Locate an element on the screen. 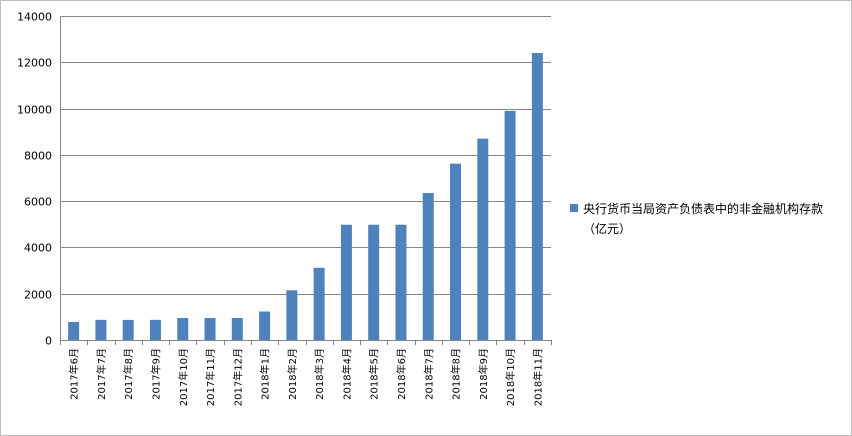 The width and height of the screenshot is (852, 436). x-tick-label: 2018年2月 is located at coordinates (292, 374).